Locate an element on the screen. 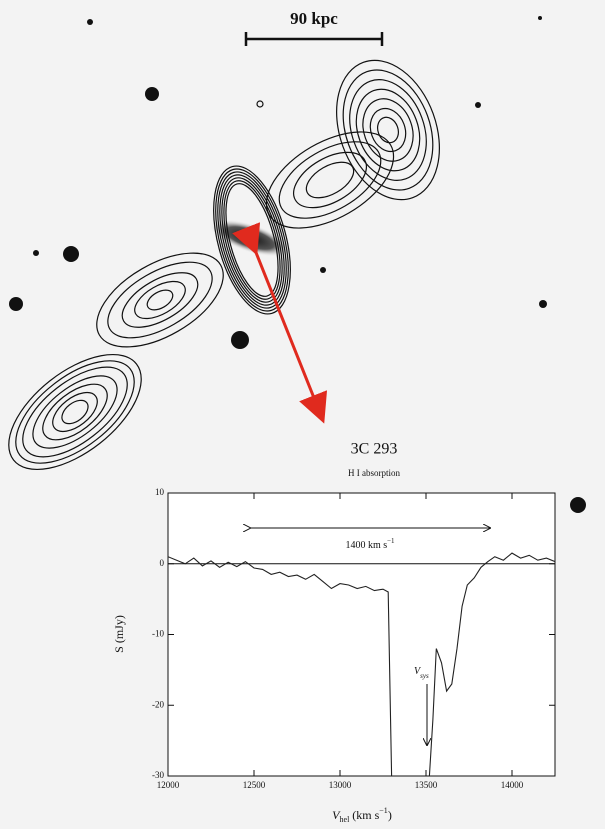 The image size is (605, 829). x-label-sup: −1 is located at coordinates (383, 810).